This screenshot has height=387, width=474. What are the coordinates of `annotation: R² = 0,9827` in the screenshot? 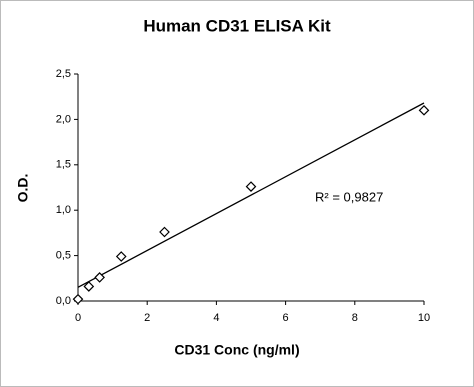 It's located at (349, 196).